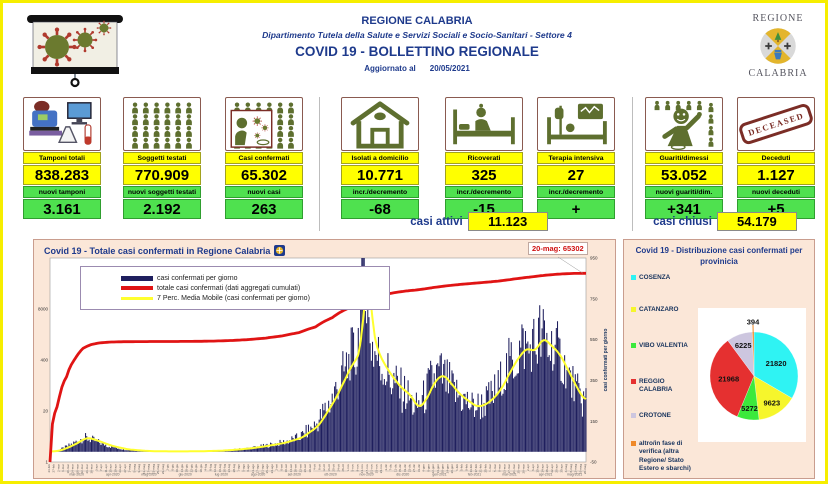 The height and width of the screenshot is (484, 828). Describe the element at coordinates (443, 469) in the screenshot. I see `svg-text: 20-gen` at that location.